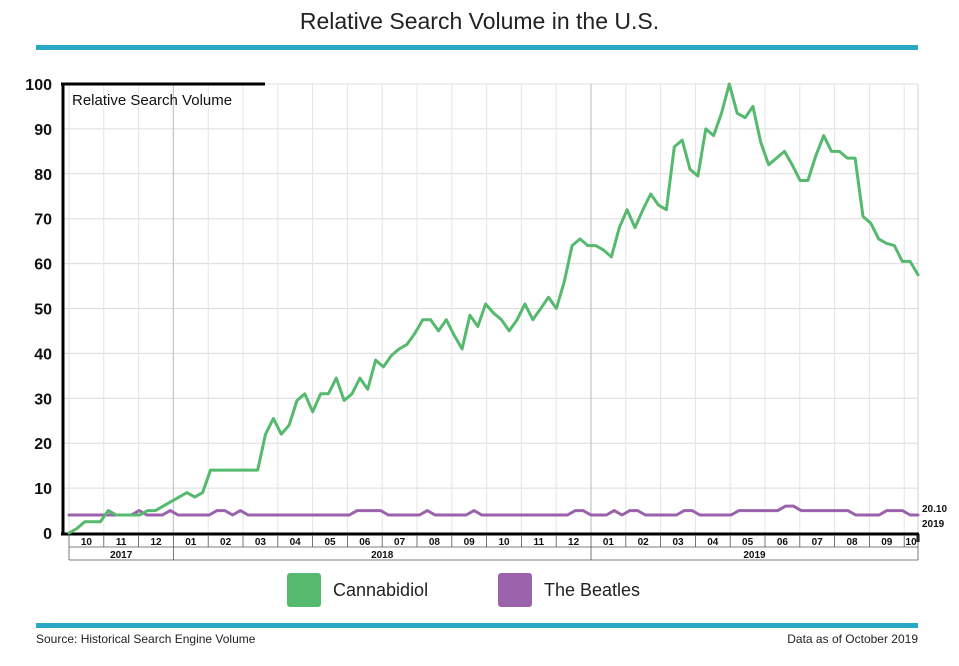 This screenshot has height=666, width=959. I want to click on legend-label-cannabidiol: Cannabidiol, so click(381, 589).